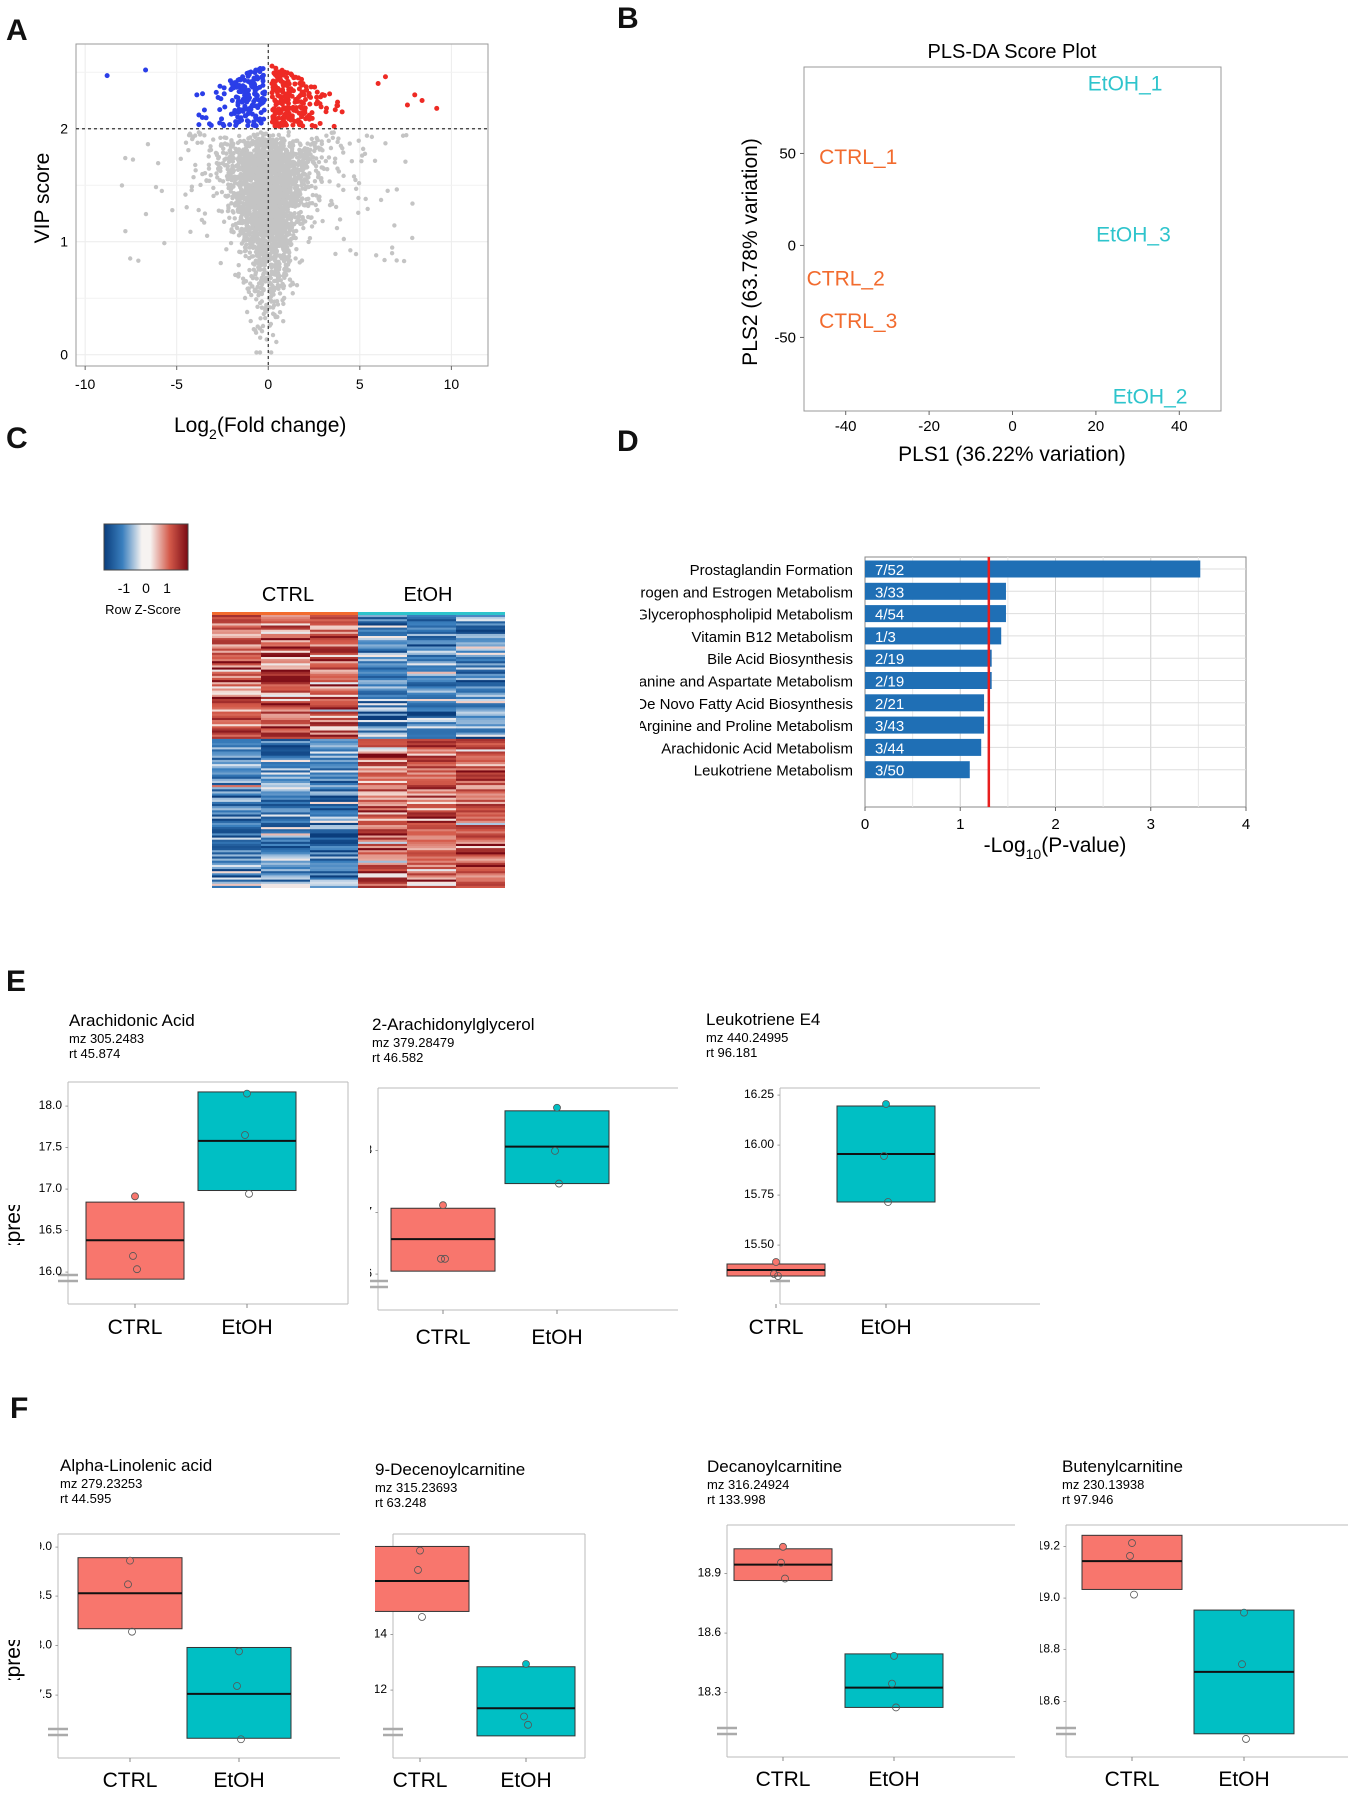 The width and height of the screenshot is (1355, 1800). Describe the element at coordinates (381, 1689) in the screenshot. I see `boxplot-ytick-label: 12` at that location.